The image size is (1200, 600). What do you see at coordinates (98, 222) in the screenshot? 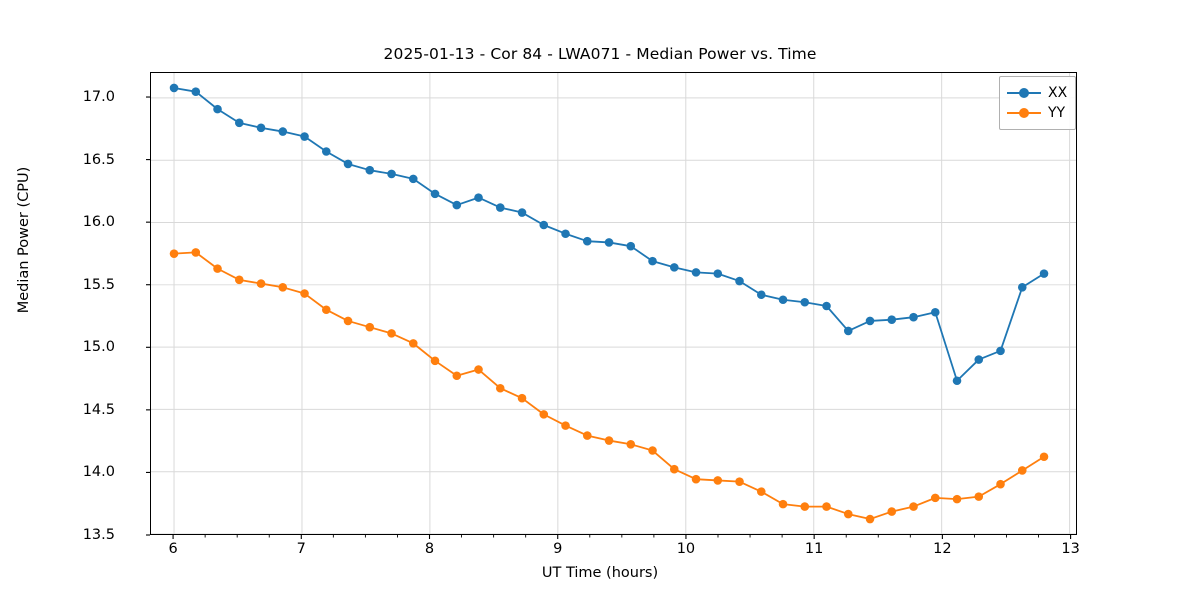
I see `y-tick-label: 16.0` at bounding box center [98, 222].